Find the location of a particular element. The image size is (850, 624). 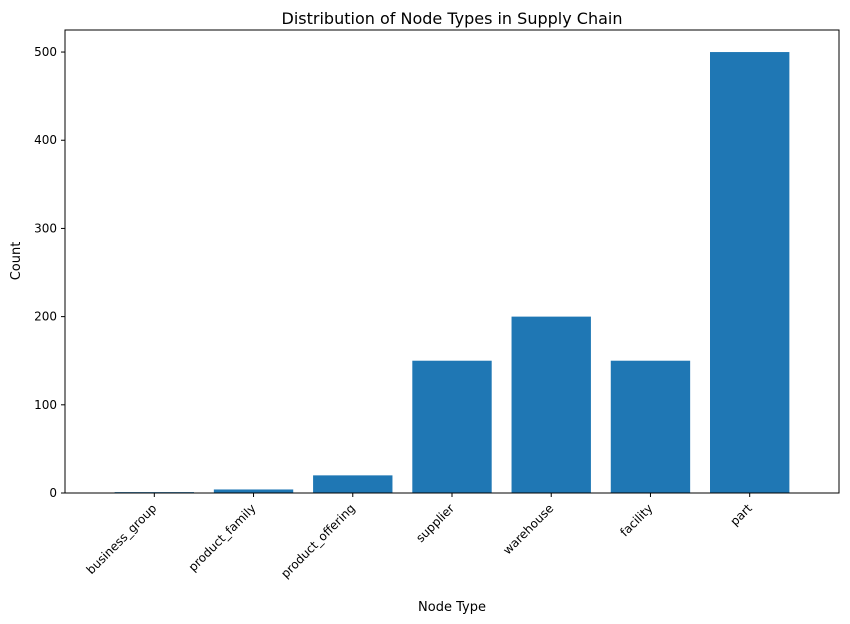

y-axis-label: Count is located at coordinates (16, 261).